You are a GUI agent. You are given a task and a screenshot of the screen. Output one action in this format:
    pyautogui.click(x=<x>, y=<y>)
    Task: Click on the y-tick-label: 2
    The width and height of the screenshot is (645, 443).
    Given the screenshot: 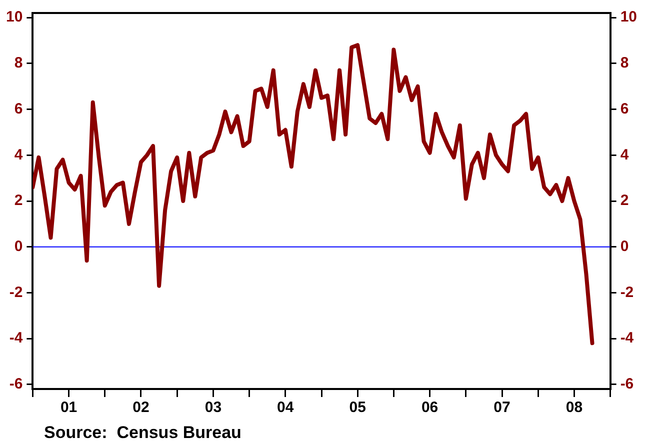 What is the action you would take?
    pyautogui.click(x=18, y=201)
    